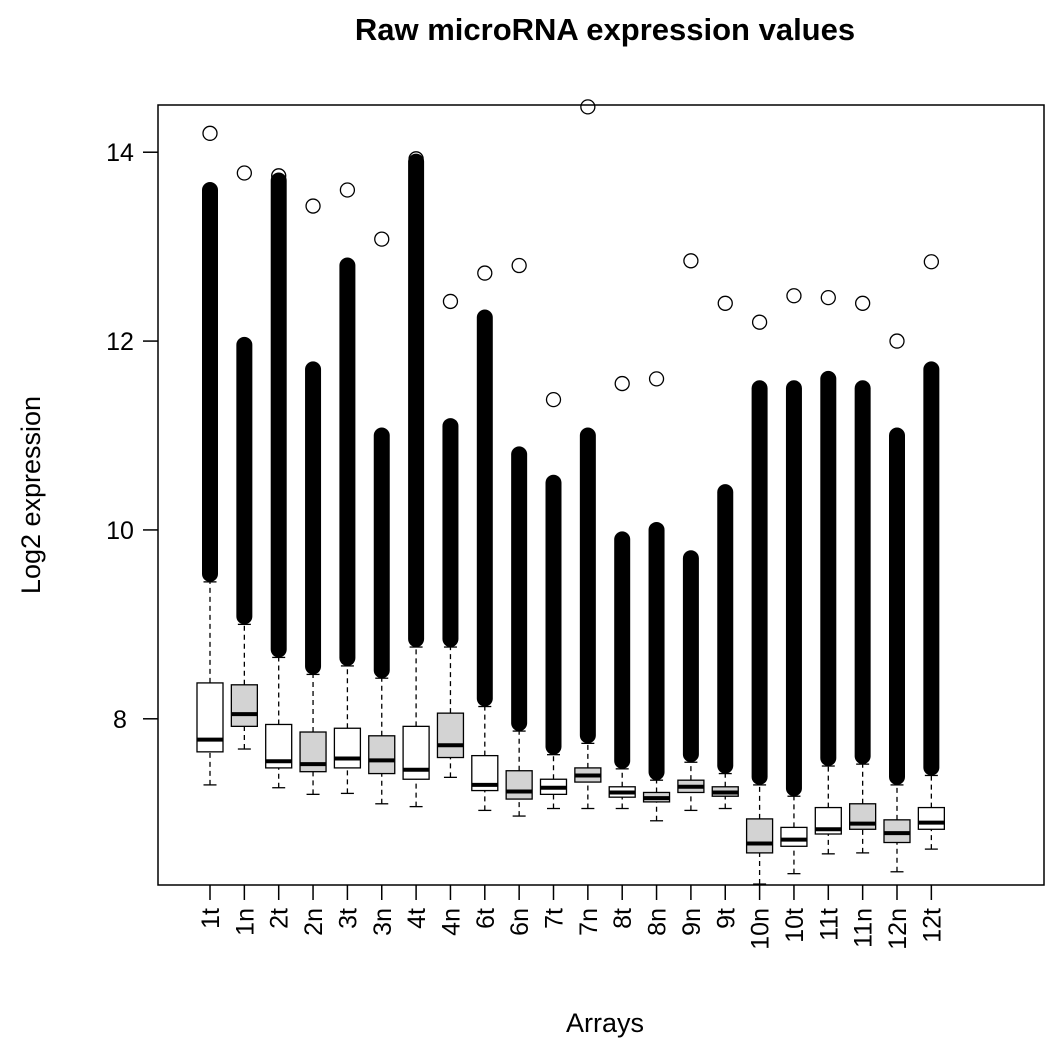  What do you see at coordinates (589, 922) in the screenshot?
I see `x-tick-label: 7n` at bounding box center [589, 922].